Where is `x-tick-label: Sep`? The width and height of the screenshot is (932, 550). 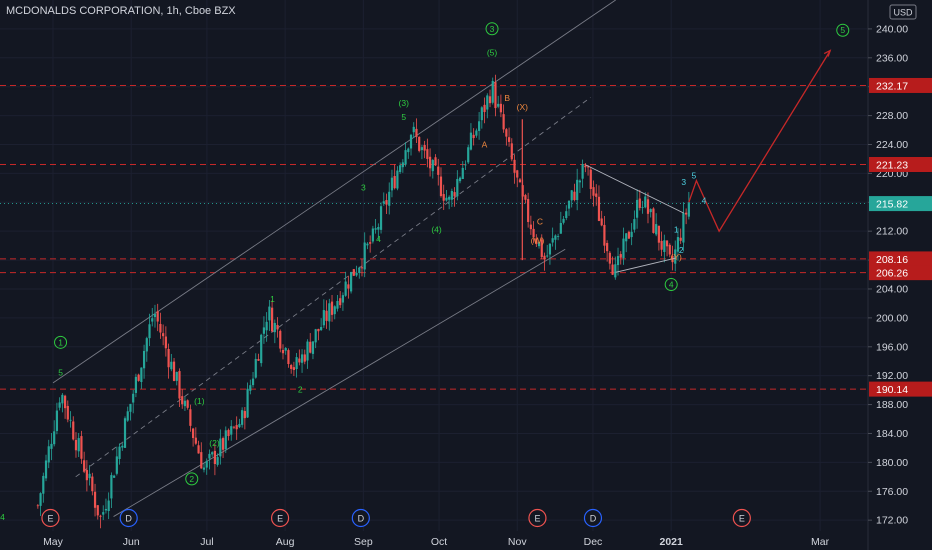 x-tick-label: Sep is located at coordinates (363, 542).